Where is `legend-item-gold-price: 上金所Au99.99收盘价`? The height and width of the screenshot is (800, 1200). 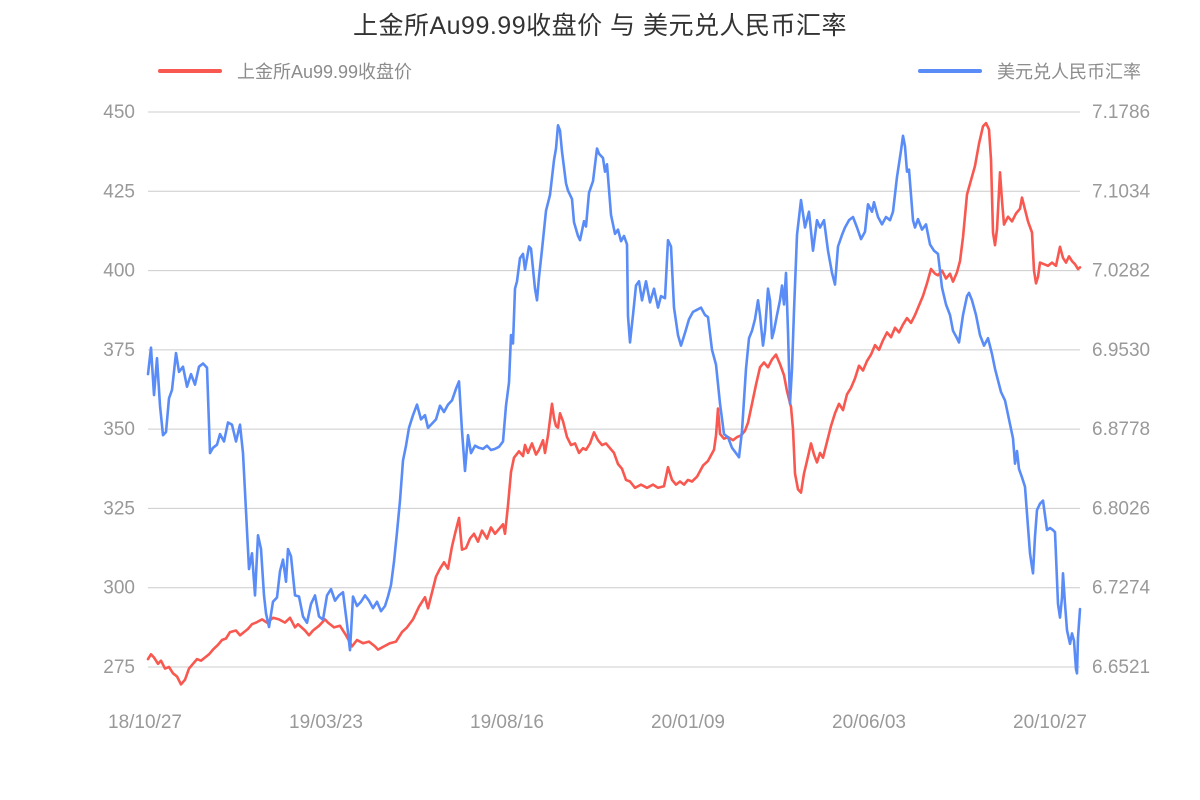 legend-item-gold-price: 上金所Au99.99收盘价 is located at coordinates (285, 71).